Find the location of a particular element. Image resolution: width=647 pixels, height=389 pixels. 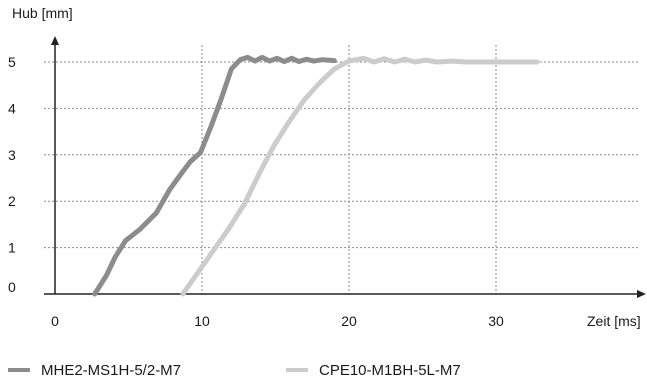

x-tick-label-20: 20 is located at coordinates (349, 321).